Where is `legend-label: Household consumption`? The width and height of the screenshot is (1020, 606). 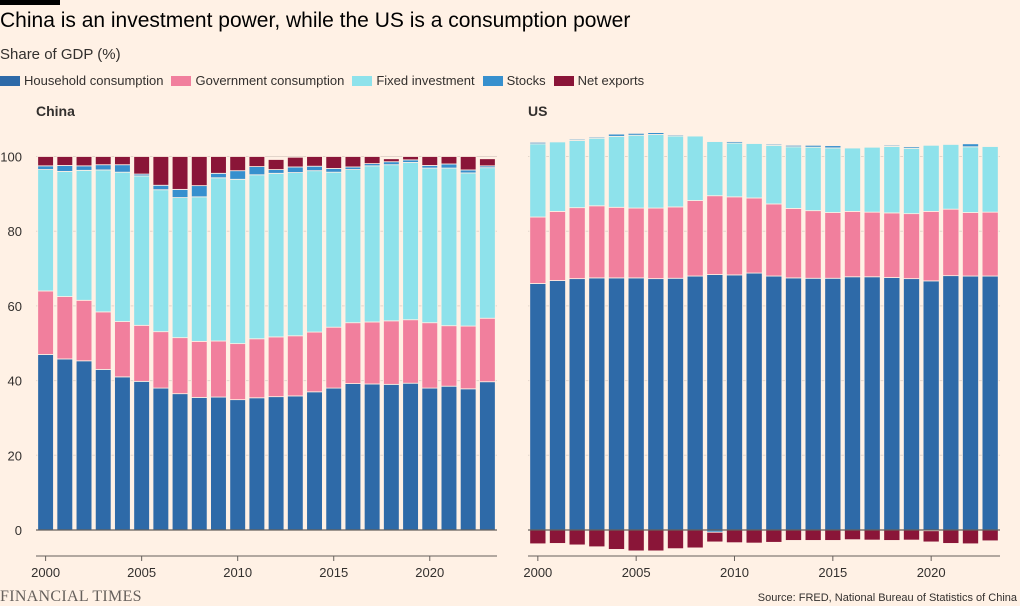 legend-label: Household consumption is located at coordinates (94, 80).